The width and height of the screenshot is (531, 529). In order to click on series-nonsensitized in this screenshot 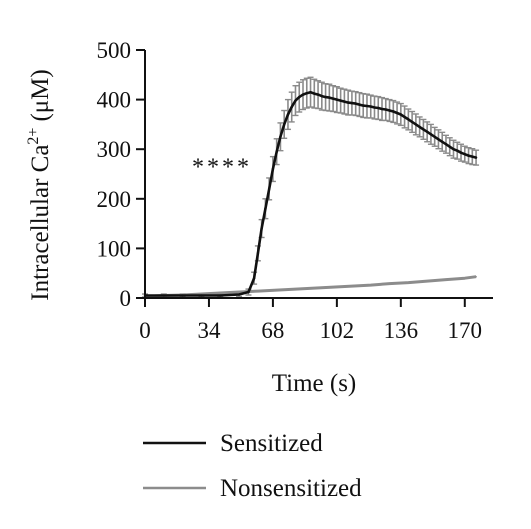, I will do `click(310, 286)`.